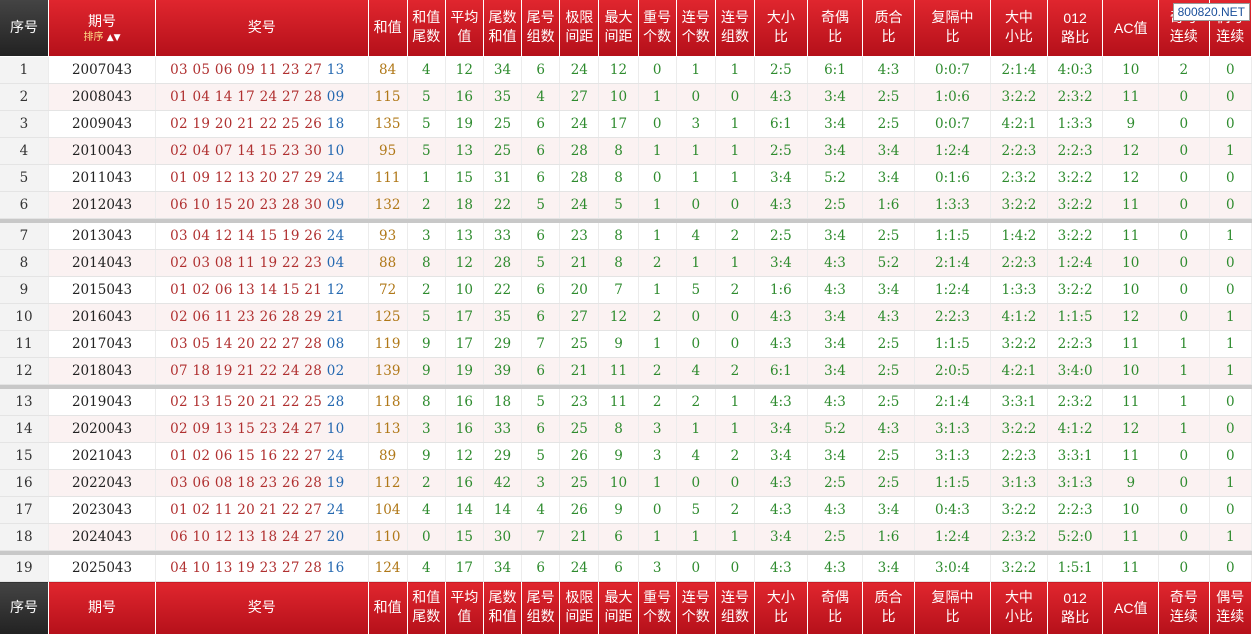 This screenshot has height=635, width=1252. Describe the element at coordinates (246, 205) in the screenshot. I see `winning-number: 20` at that location.